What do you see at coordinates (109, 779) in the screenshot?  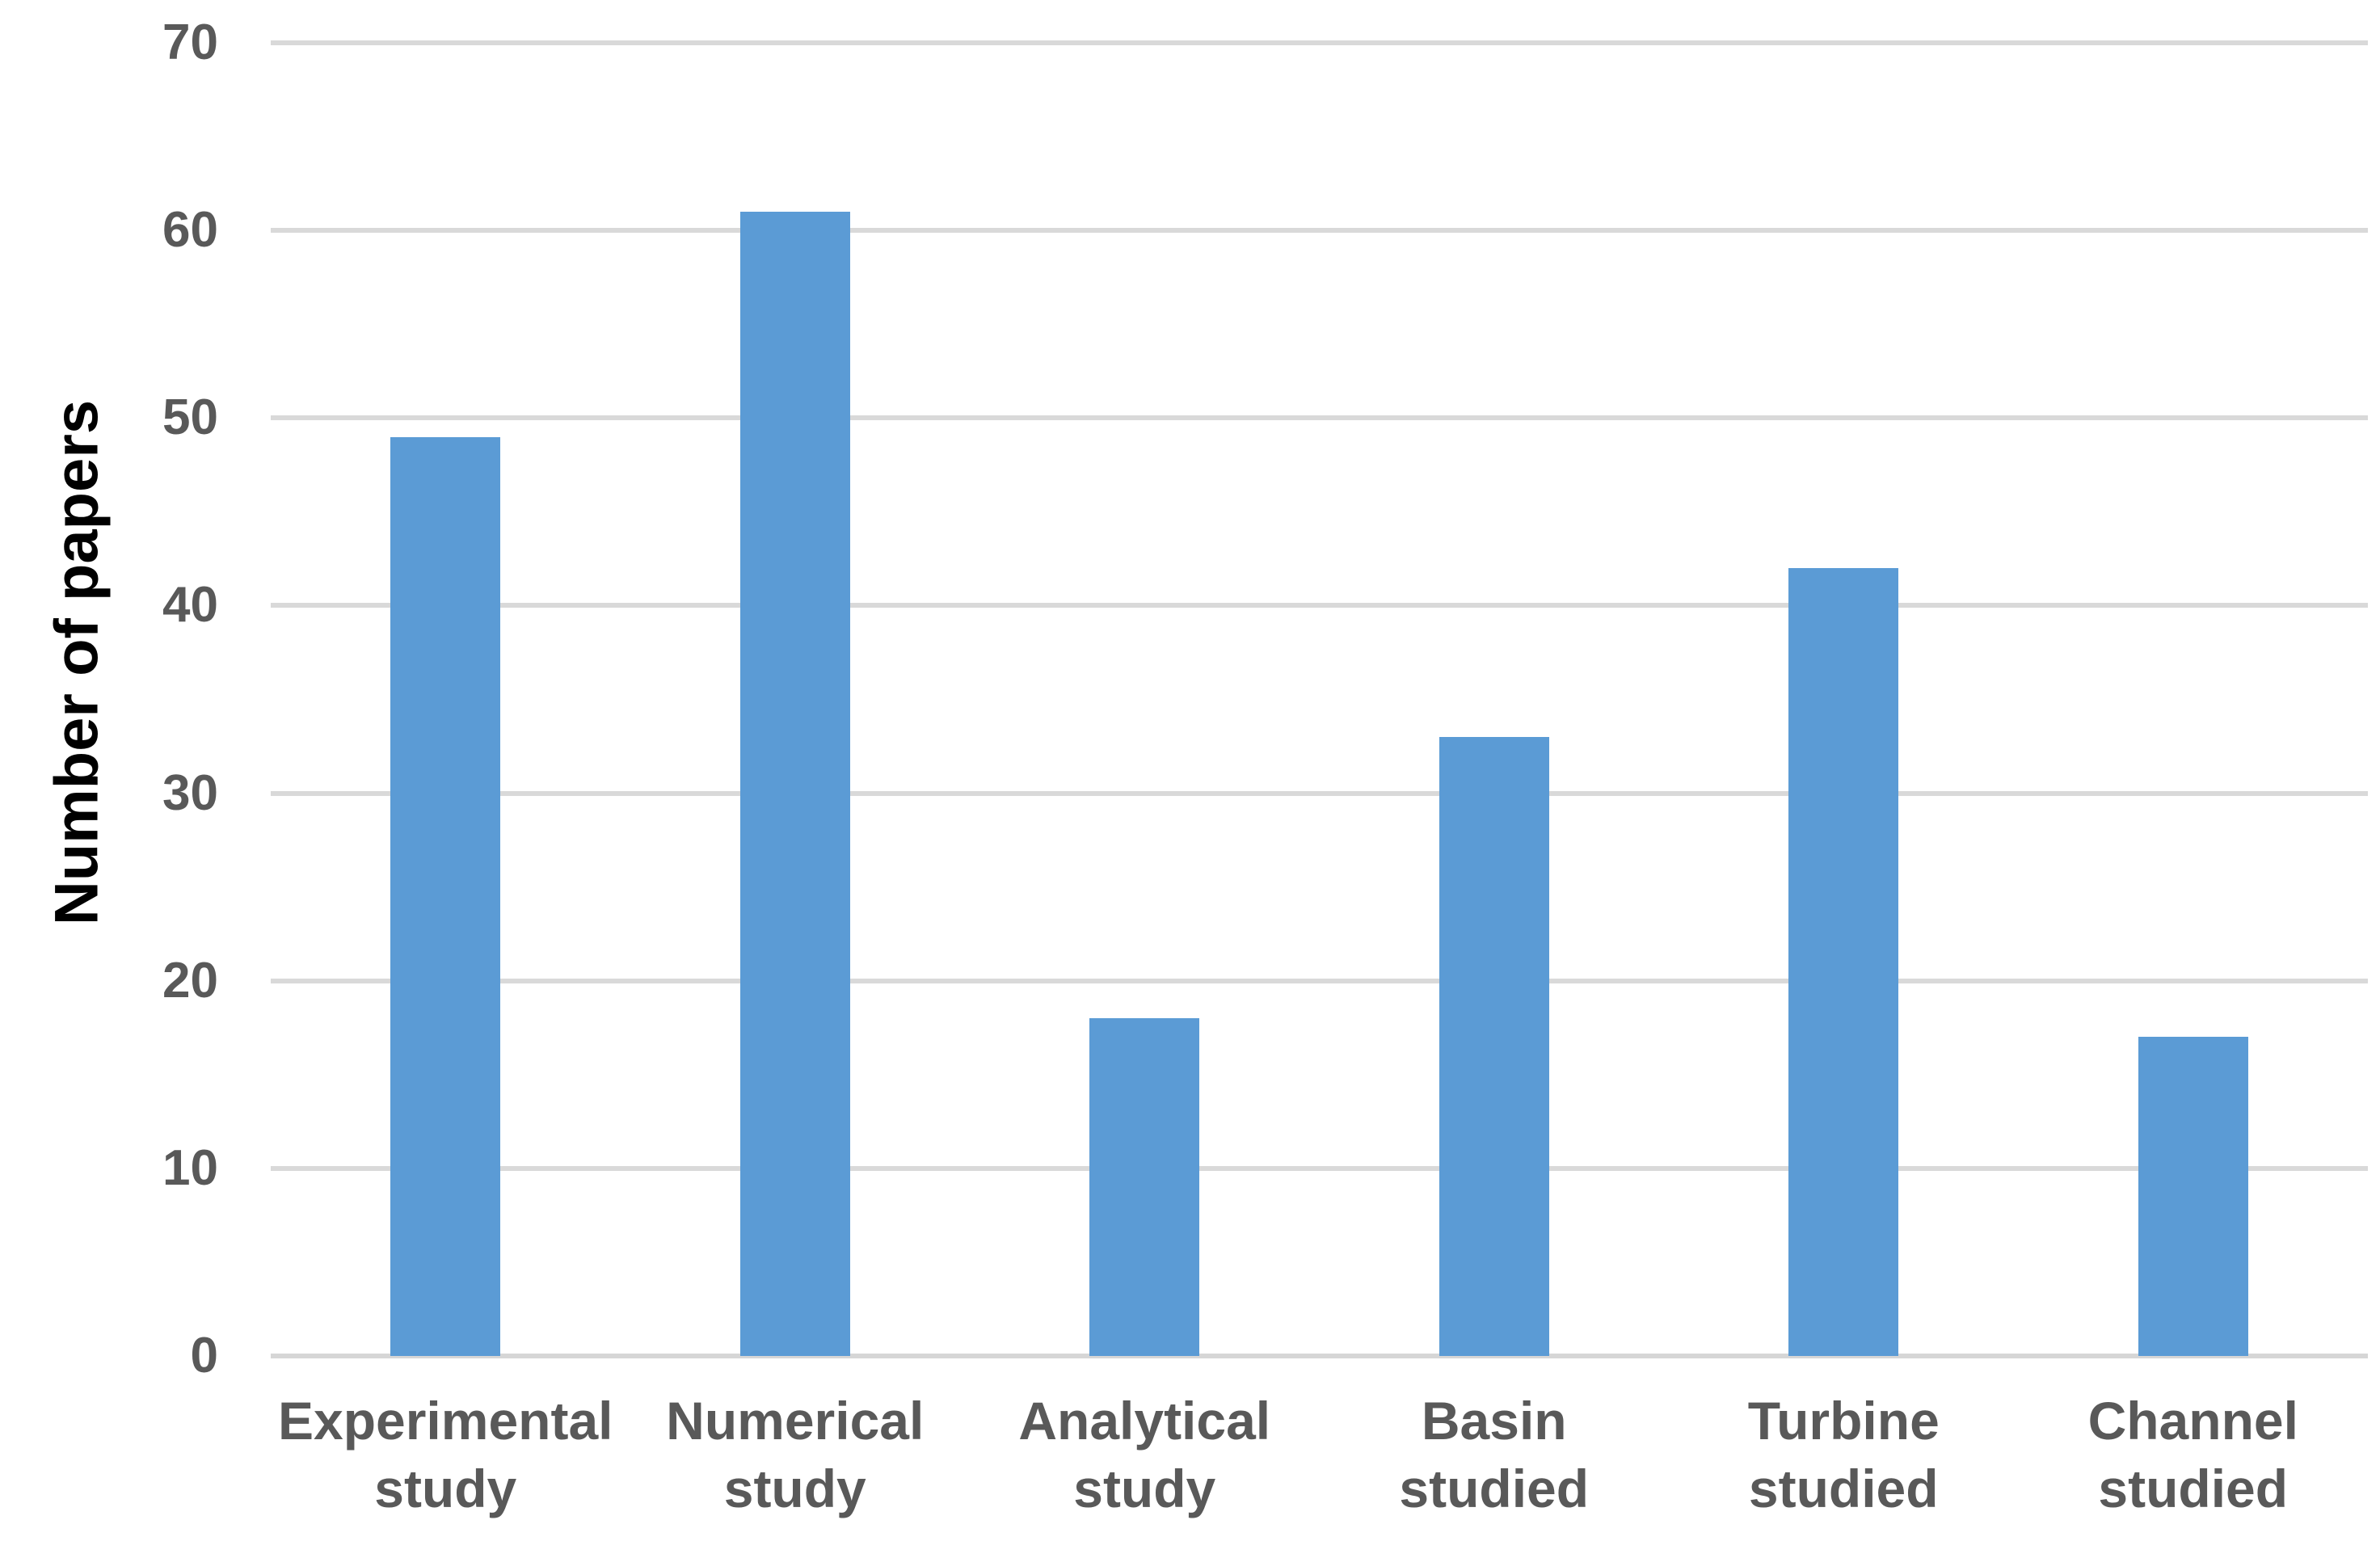 I see `y-axis-ticks: 0 10 20 30 40 50 60 70` at bounding box center [109, 779].